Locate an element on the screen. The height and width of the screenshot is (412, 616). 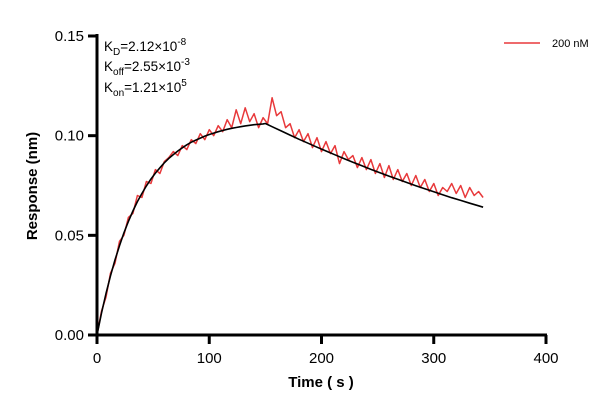
kd-annotation: KD=2.12×10-8 is located at coordinates (145, 47).